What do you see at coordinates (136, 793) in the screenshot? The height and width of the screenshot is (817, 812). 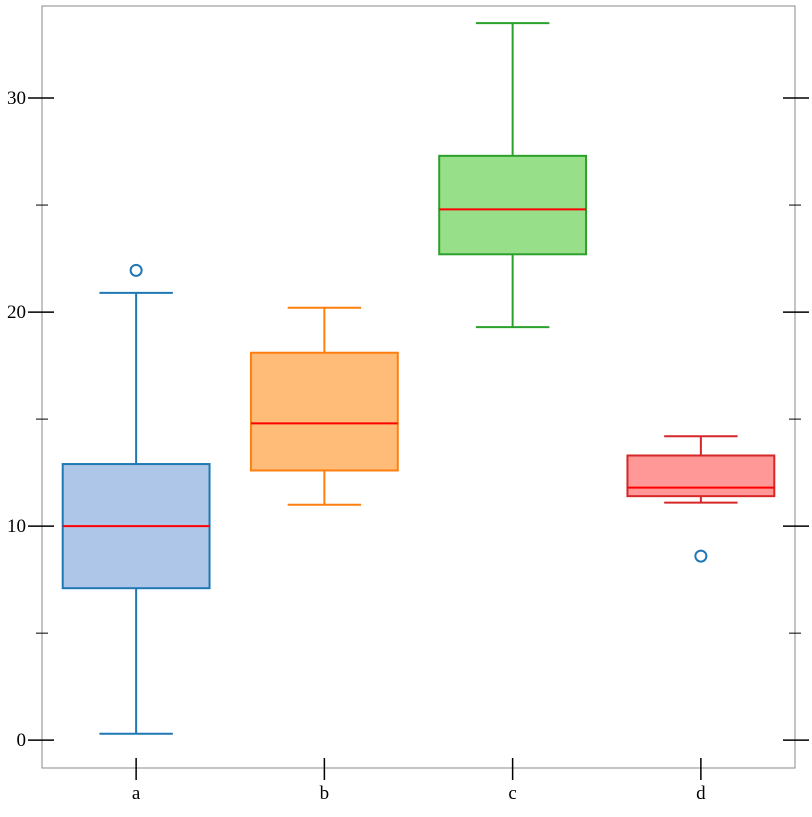 I see `x-tick-label-a: a` at bounding box center [136, 793].